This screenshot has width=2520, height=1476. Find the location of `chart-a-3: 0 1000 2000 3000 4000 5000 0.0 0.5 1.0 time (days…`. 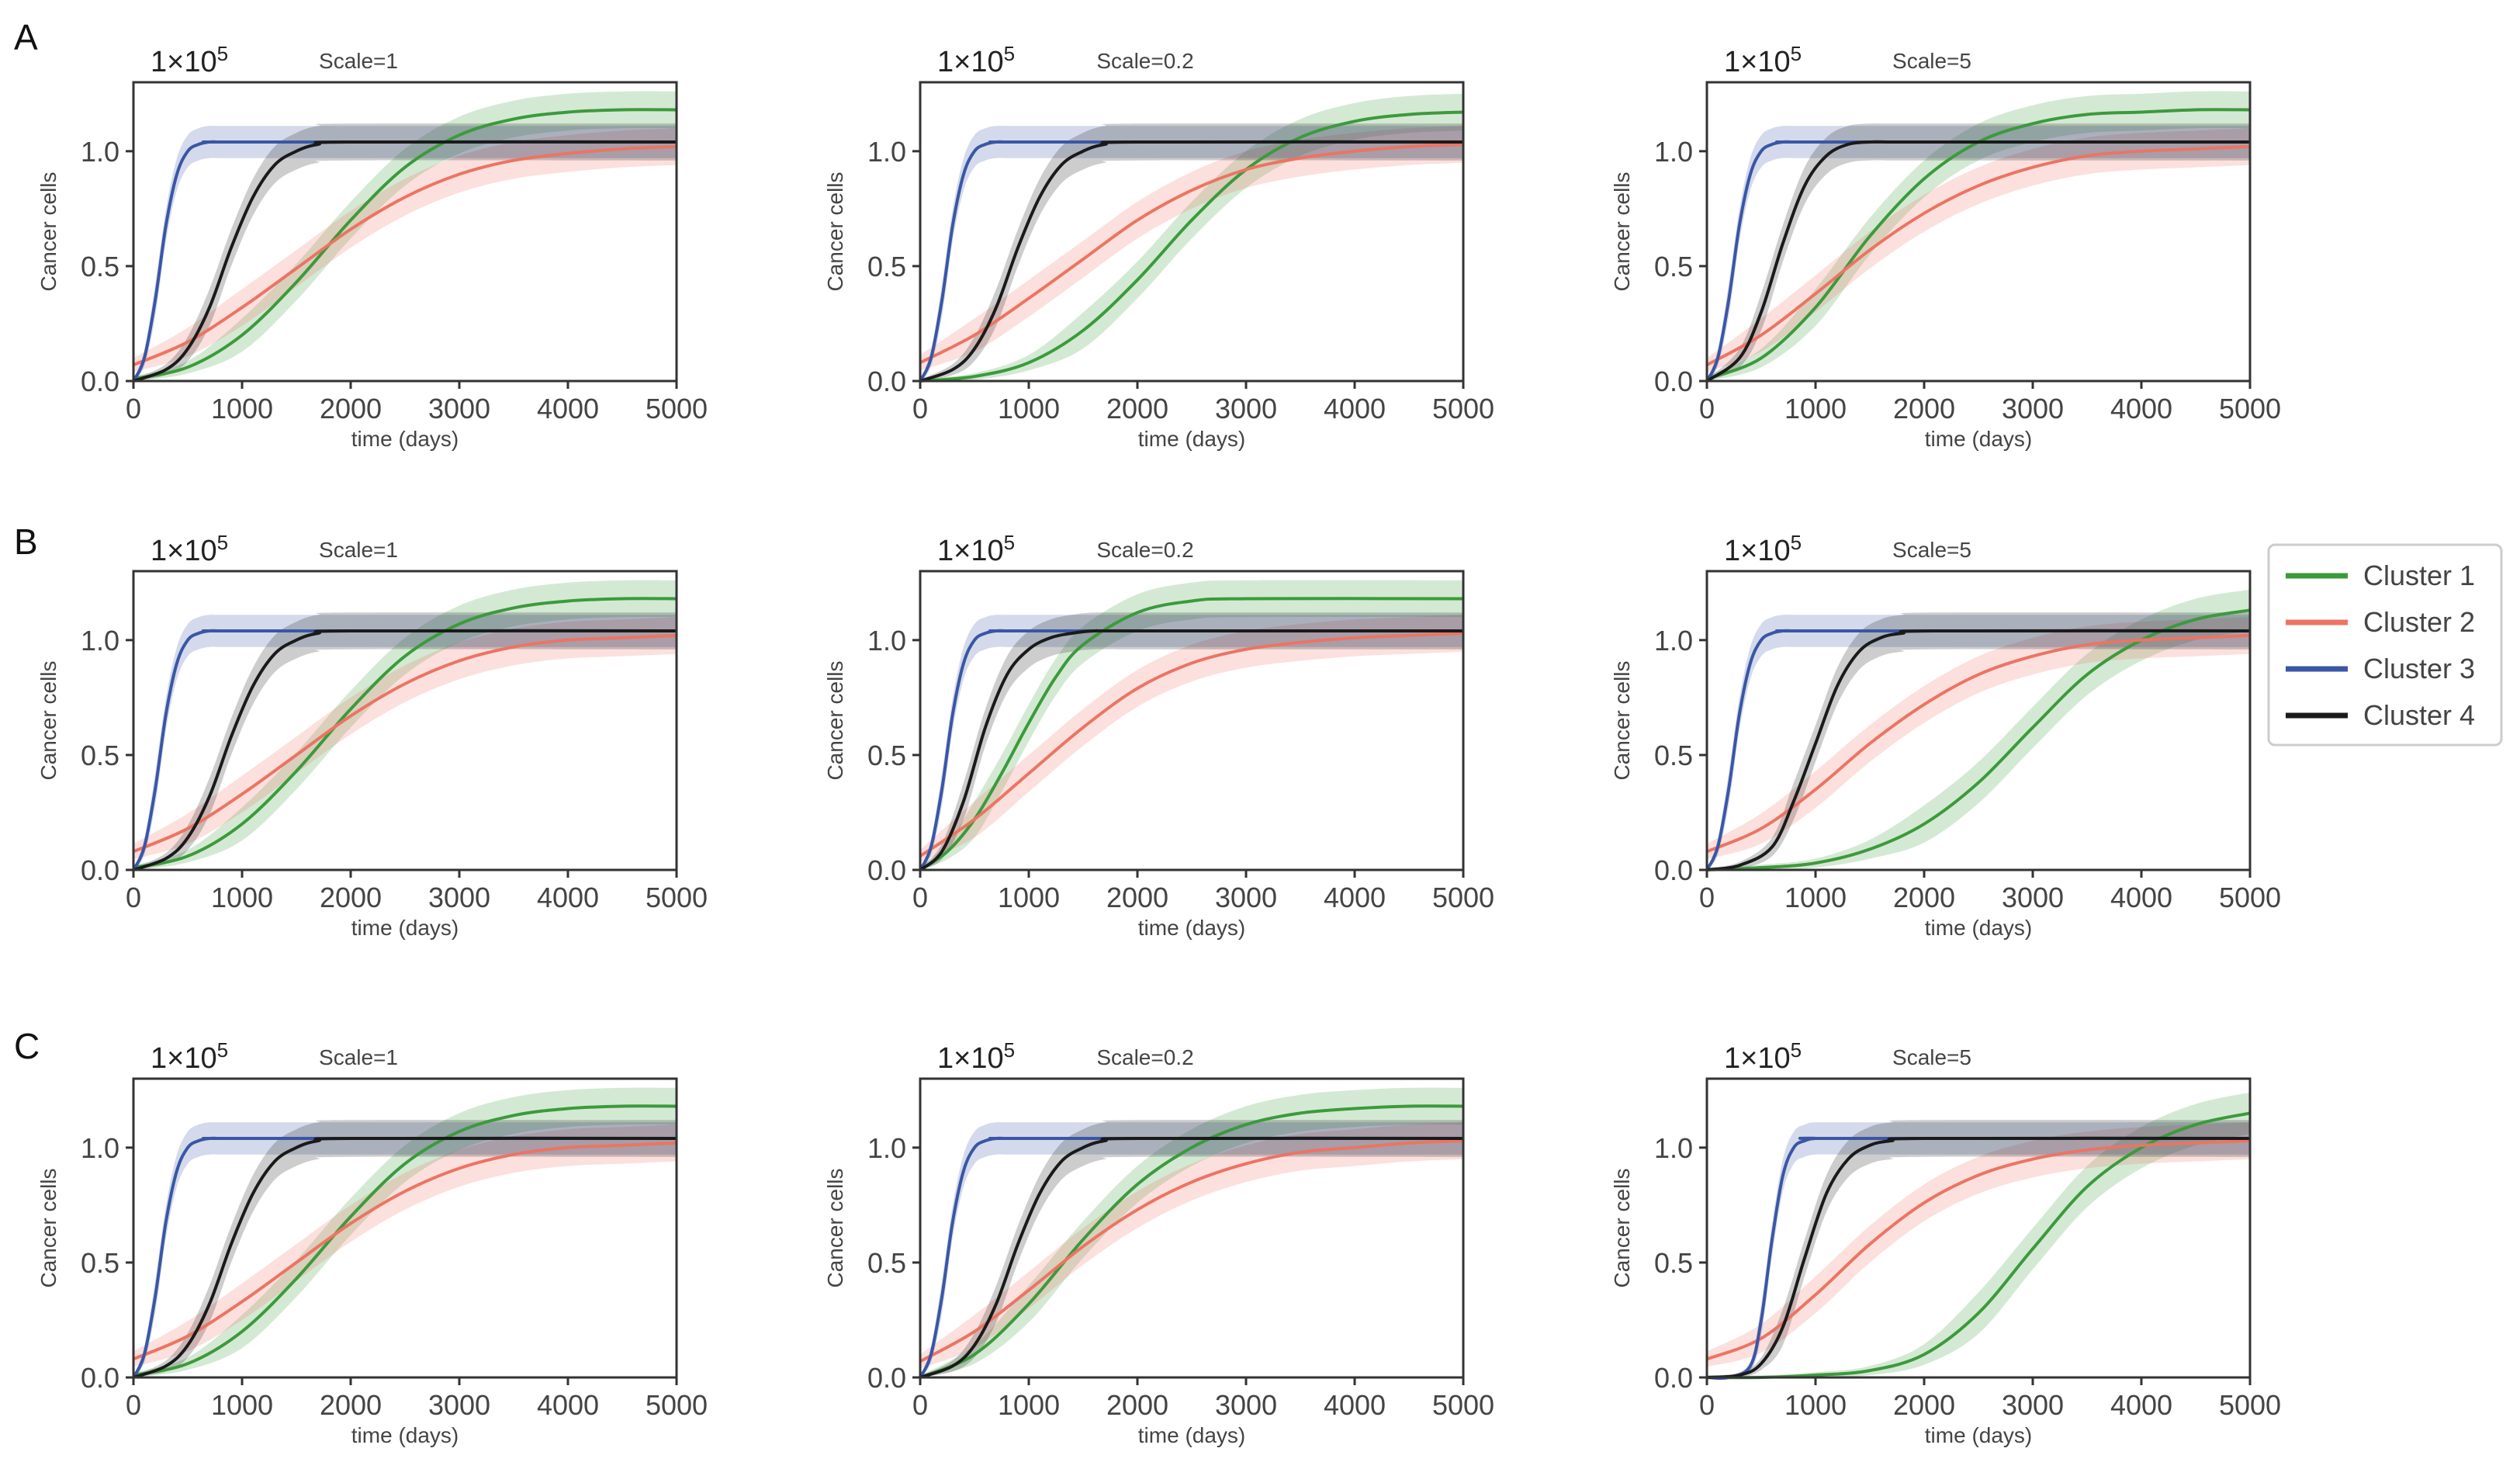

chart-a-3: 0 1000 2000 3000 4000 5000 0.0 0.5 1.0 time (days… is located at coordinates (1945, 246).